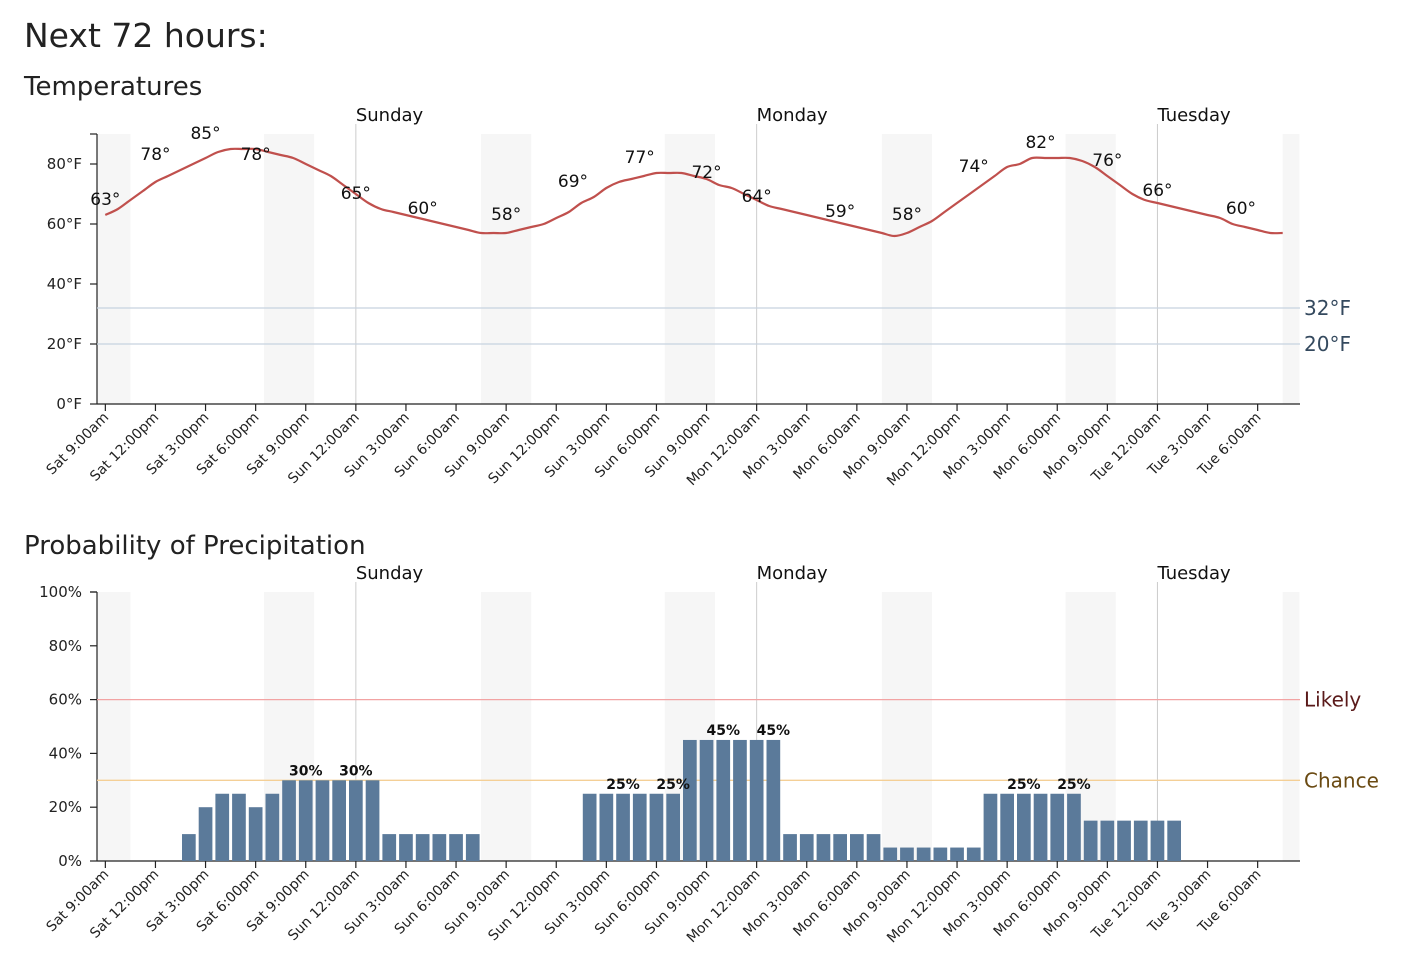 The width and height of the screenshot is (1406, 978). Describe the element at coordinates (640, 158) in the screenshot. I see `temperature-data-label: 77°` at that location.